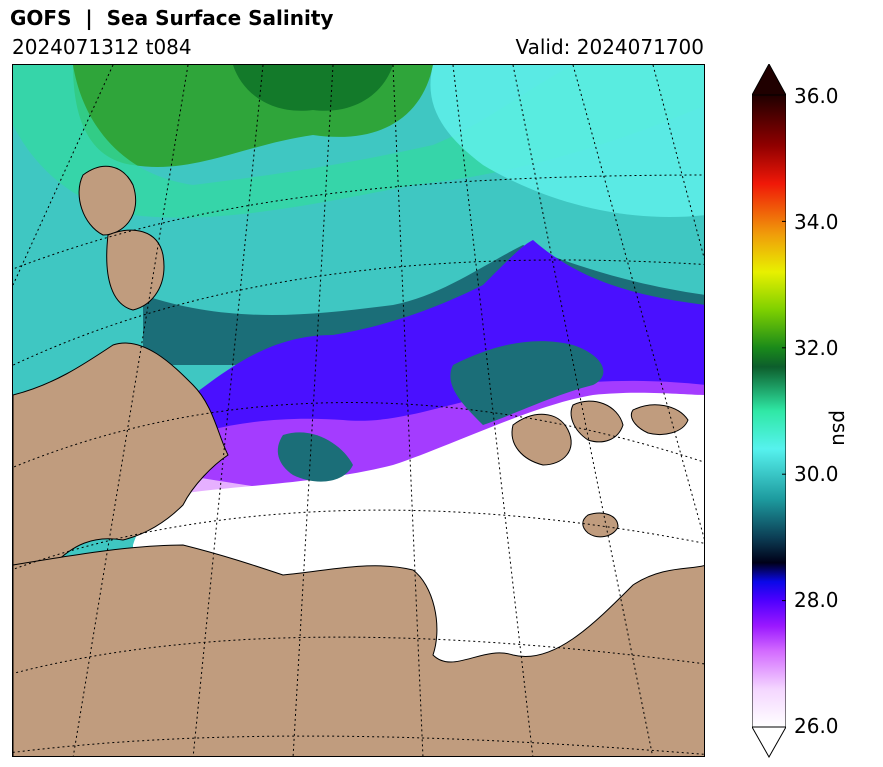 The image size is (883, 767). I want to click on colorbar-tick-label: 32.0, so click(816, 348).